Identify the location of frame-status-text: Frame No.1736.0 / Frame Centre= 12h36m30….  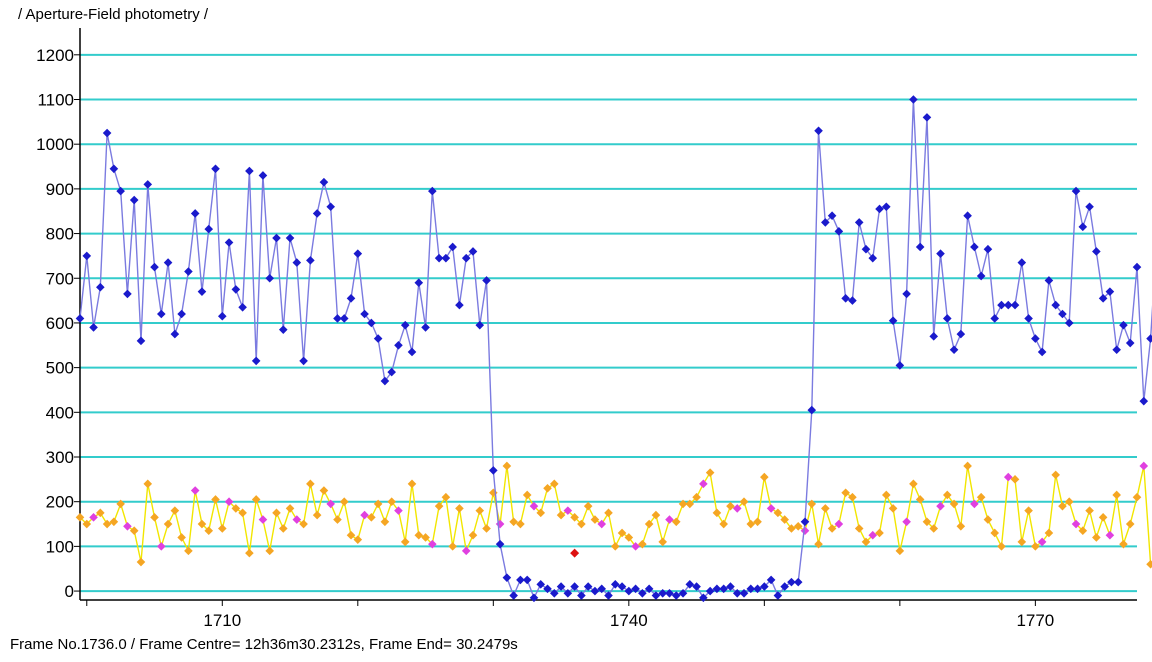
(264, 644).